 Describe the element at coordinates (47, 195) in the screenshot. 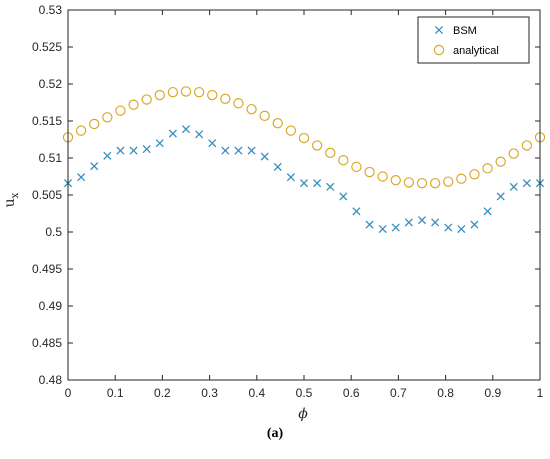

I see `y-tick-label: 0.505` at that location.